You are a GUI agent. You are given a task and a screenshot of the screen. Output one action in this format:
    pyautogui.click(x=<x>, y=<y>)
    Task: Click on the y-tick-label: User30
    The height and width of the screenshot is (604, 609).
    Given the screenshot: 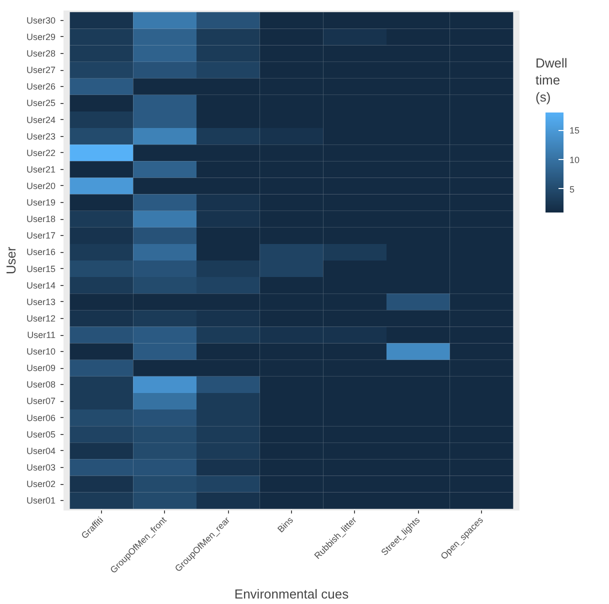 What is the action you would take?
    pyautogui.click(x=41, y=20)
    